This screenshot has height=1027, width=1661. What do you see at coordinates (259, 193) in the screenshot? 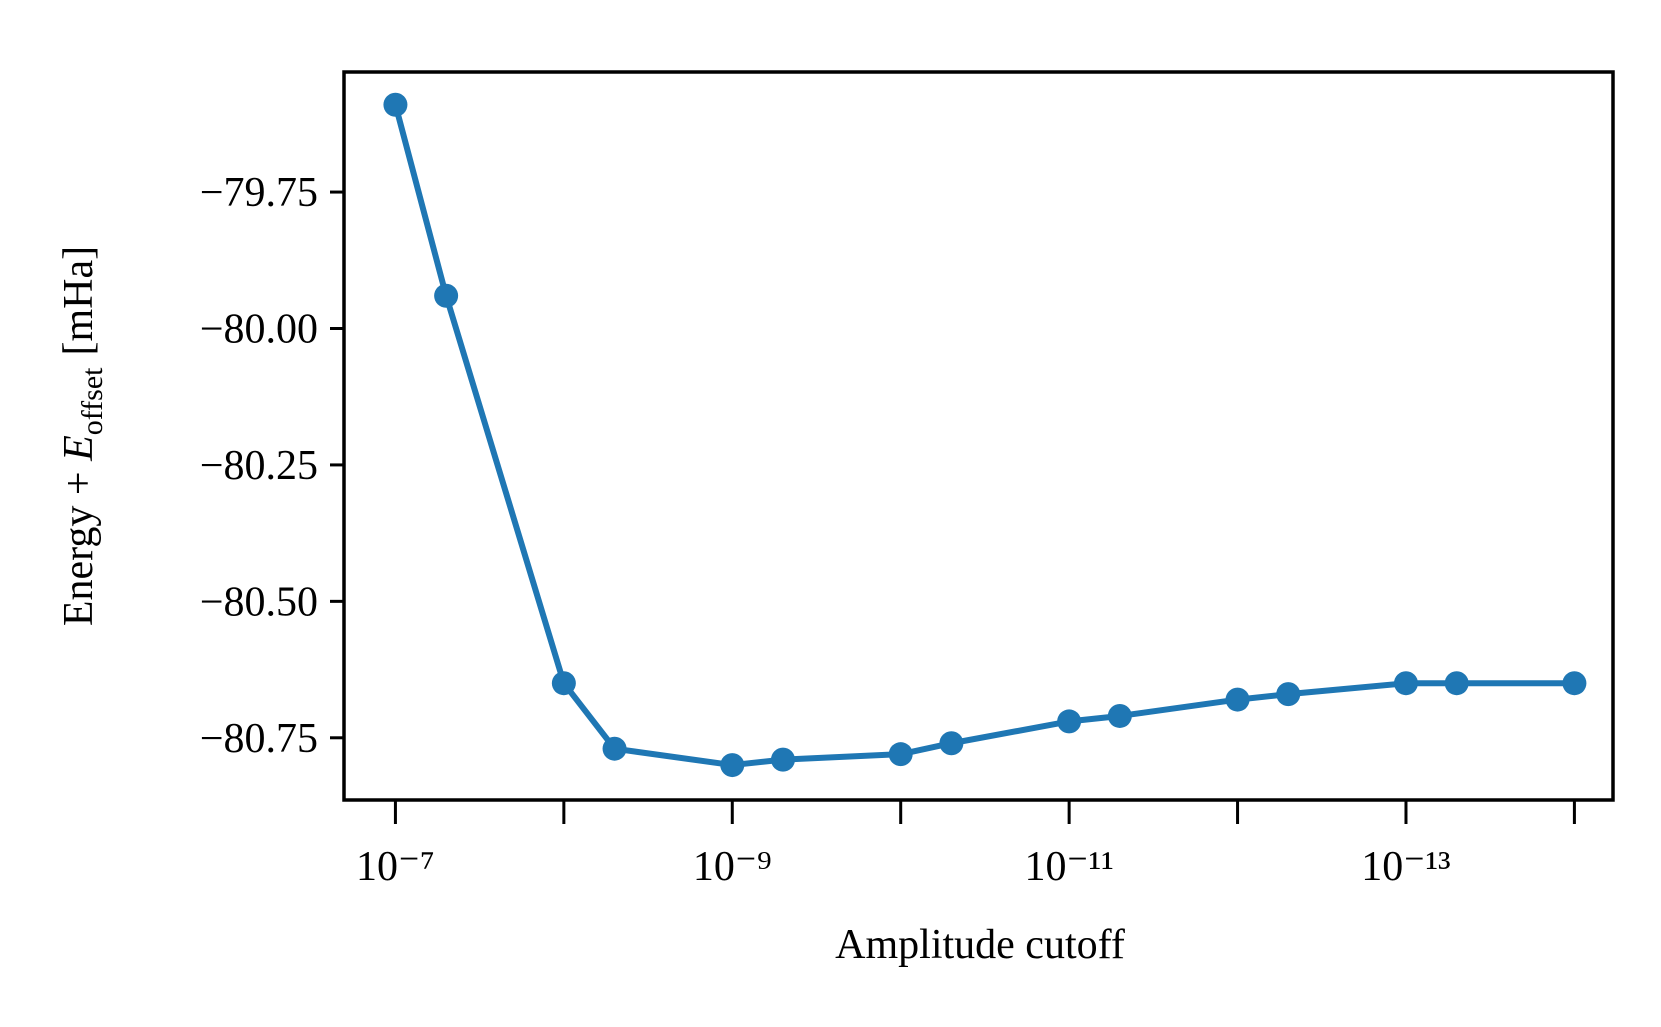
I see `y-tick-label: −79.75` at bounding box center [259, 193].